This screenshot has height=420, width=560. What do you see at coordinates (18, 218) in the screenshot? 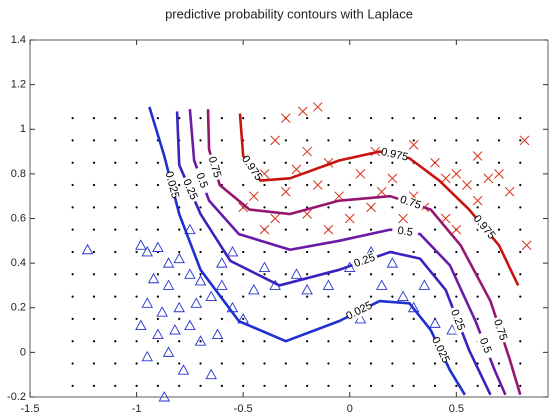
I see `y-tick-label: 0.6` at bounding box center [18, 218].